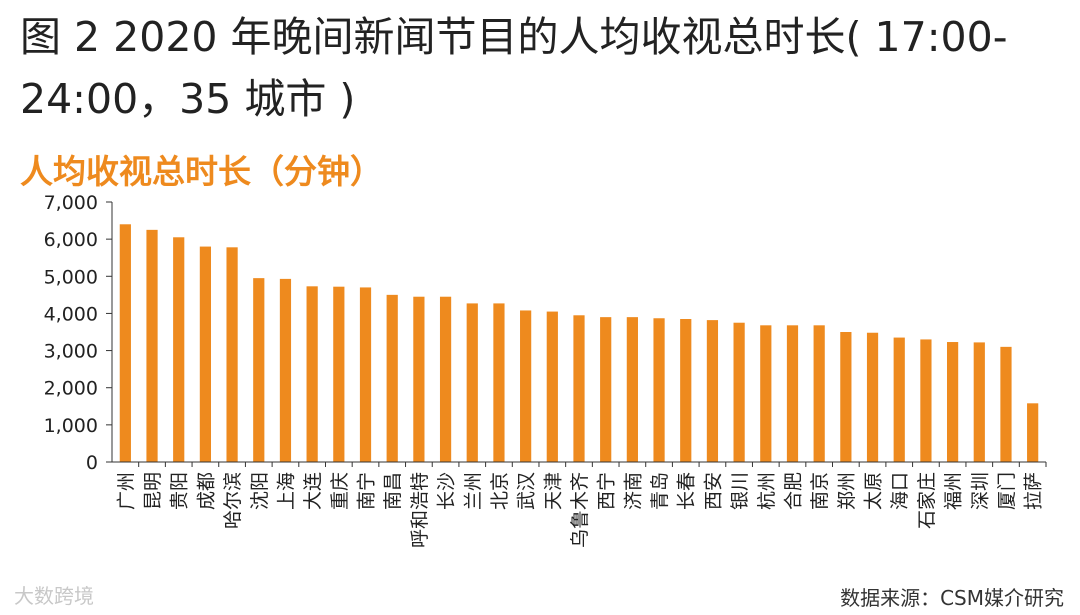 The image size is (1080, 615). I want to click on x-category-label: 合肥, so click(793, 491).